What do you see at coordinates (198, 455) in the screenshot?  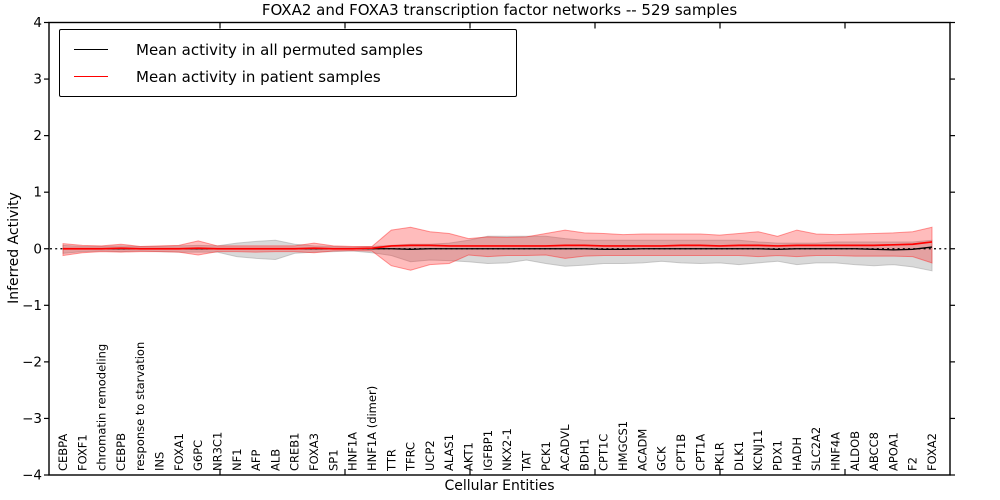 I see `x-tick-label: G6PC` at bounding box center [198, 455].